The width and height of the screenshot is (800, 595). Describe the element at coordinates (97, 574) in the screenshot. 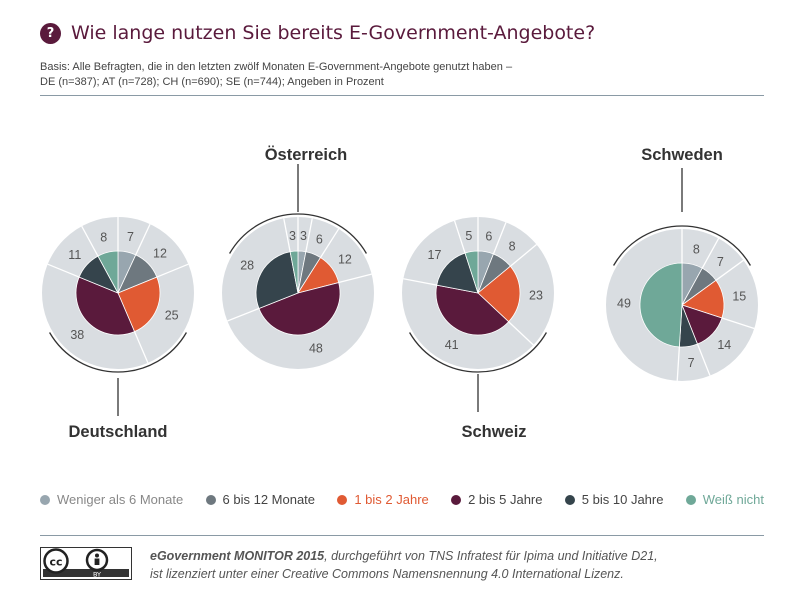

I see `by-label: BY` at that location.